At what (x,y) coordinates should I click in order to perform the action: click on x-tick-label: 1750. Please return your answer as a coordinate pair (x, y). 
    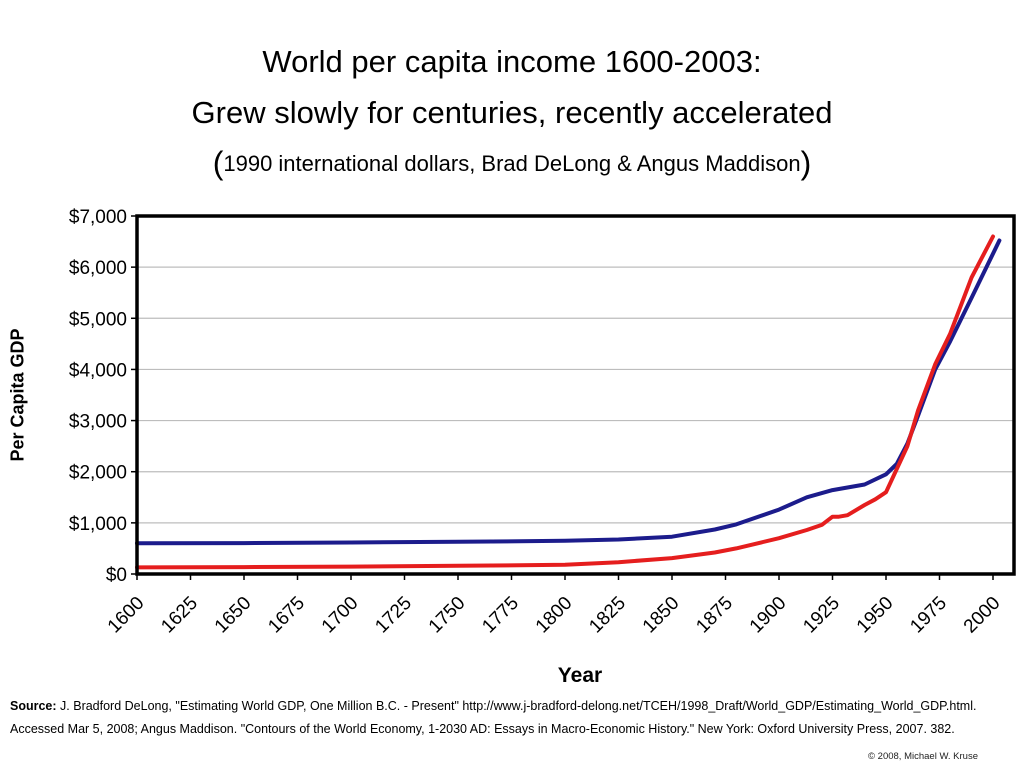
    Looking at the image, I should click on (447, 615).